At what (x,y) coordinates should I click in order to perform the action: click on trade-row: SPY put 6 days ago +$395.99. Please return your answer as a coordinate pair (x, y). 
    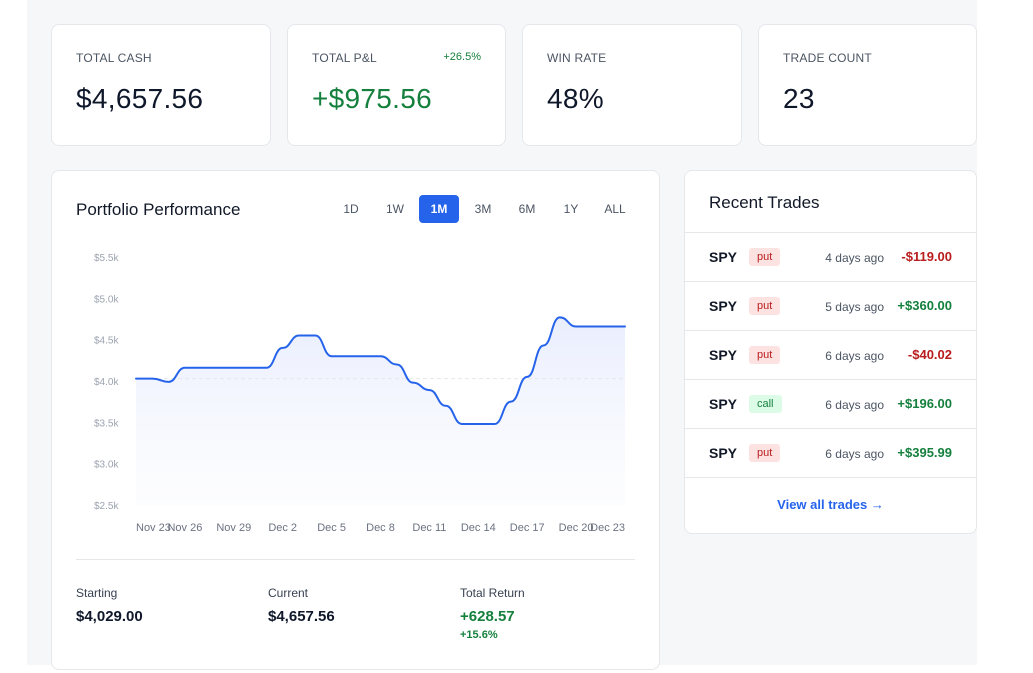
    Looking at the image, I should click on (830, 453).